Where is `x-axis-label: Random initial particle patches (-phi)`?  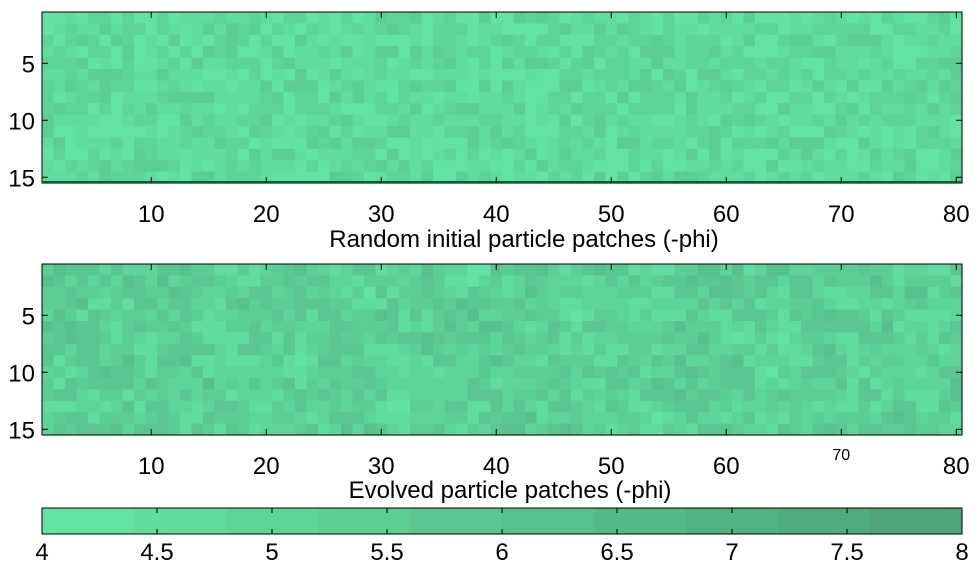
x-axis-label: Random initial particle patches (-phi) is located at coordinates (524, 239).